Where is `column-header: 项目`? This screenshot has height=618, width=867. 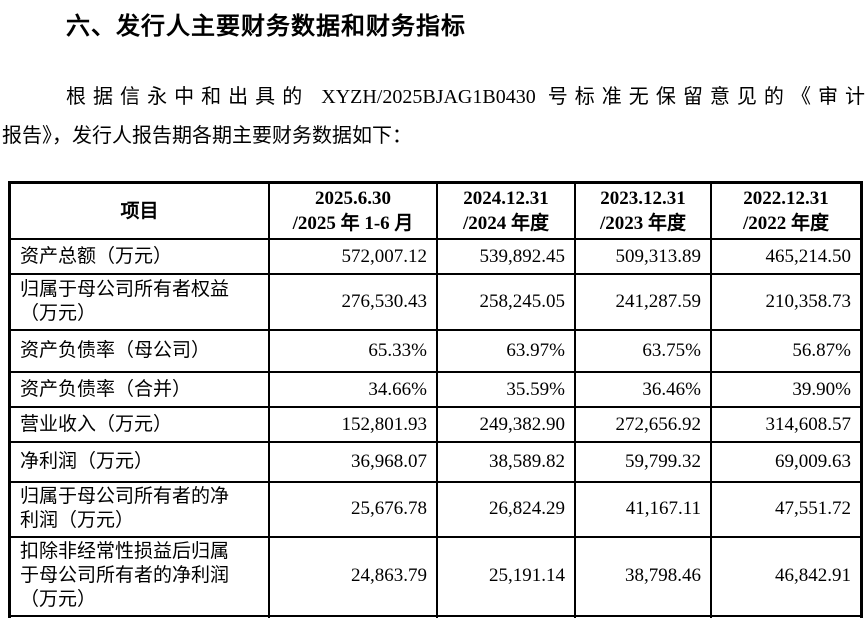
column-header: 项目 is located at coordinates (140, 212).